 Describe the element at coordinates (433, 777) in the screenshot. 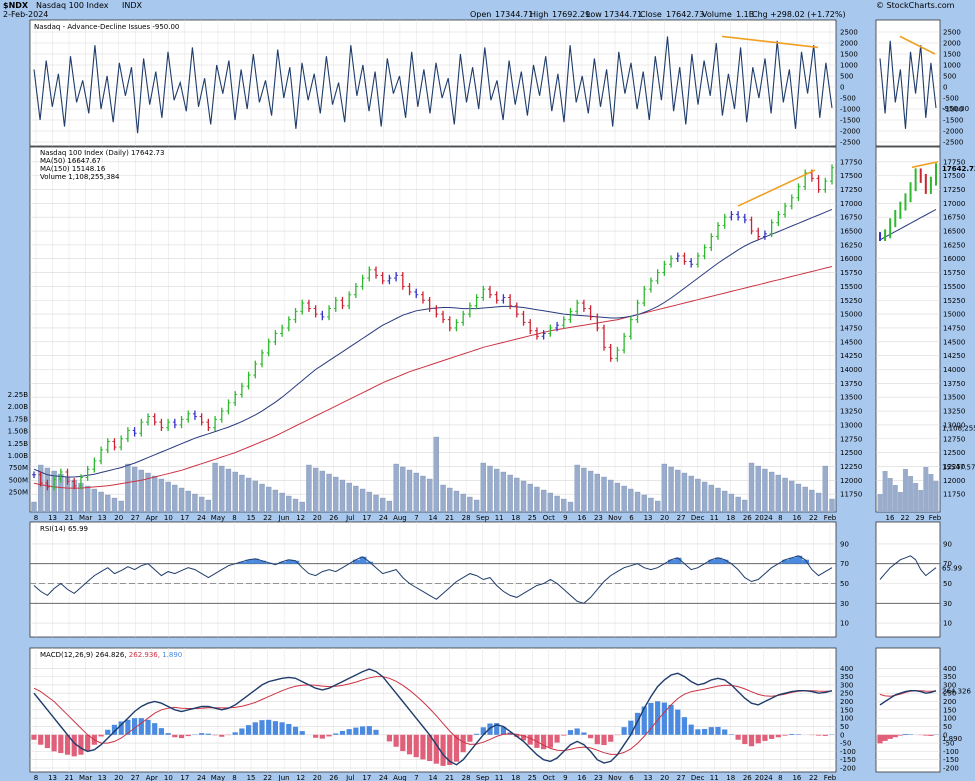

I see `x-axis-label-bottom: 14` at that location.